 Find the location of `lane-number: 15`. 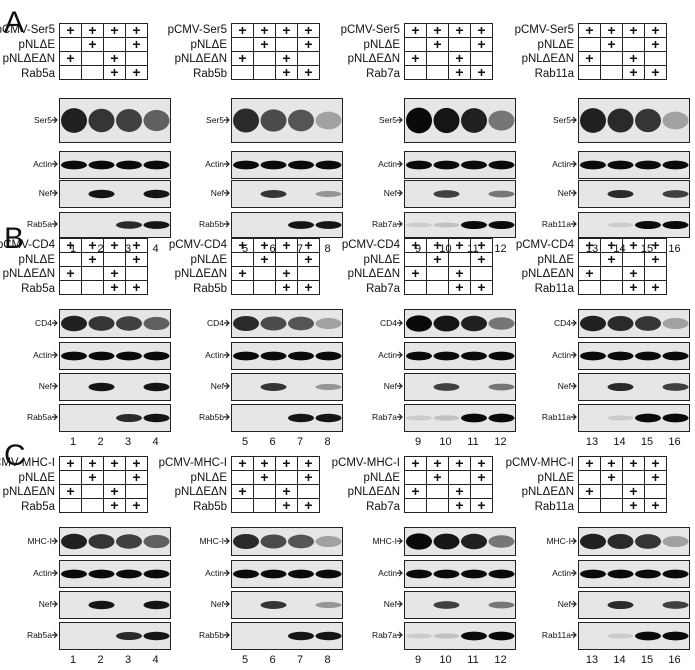

lane-number: 15 is located at coordinates (647, 442).